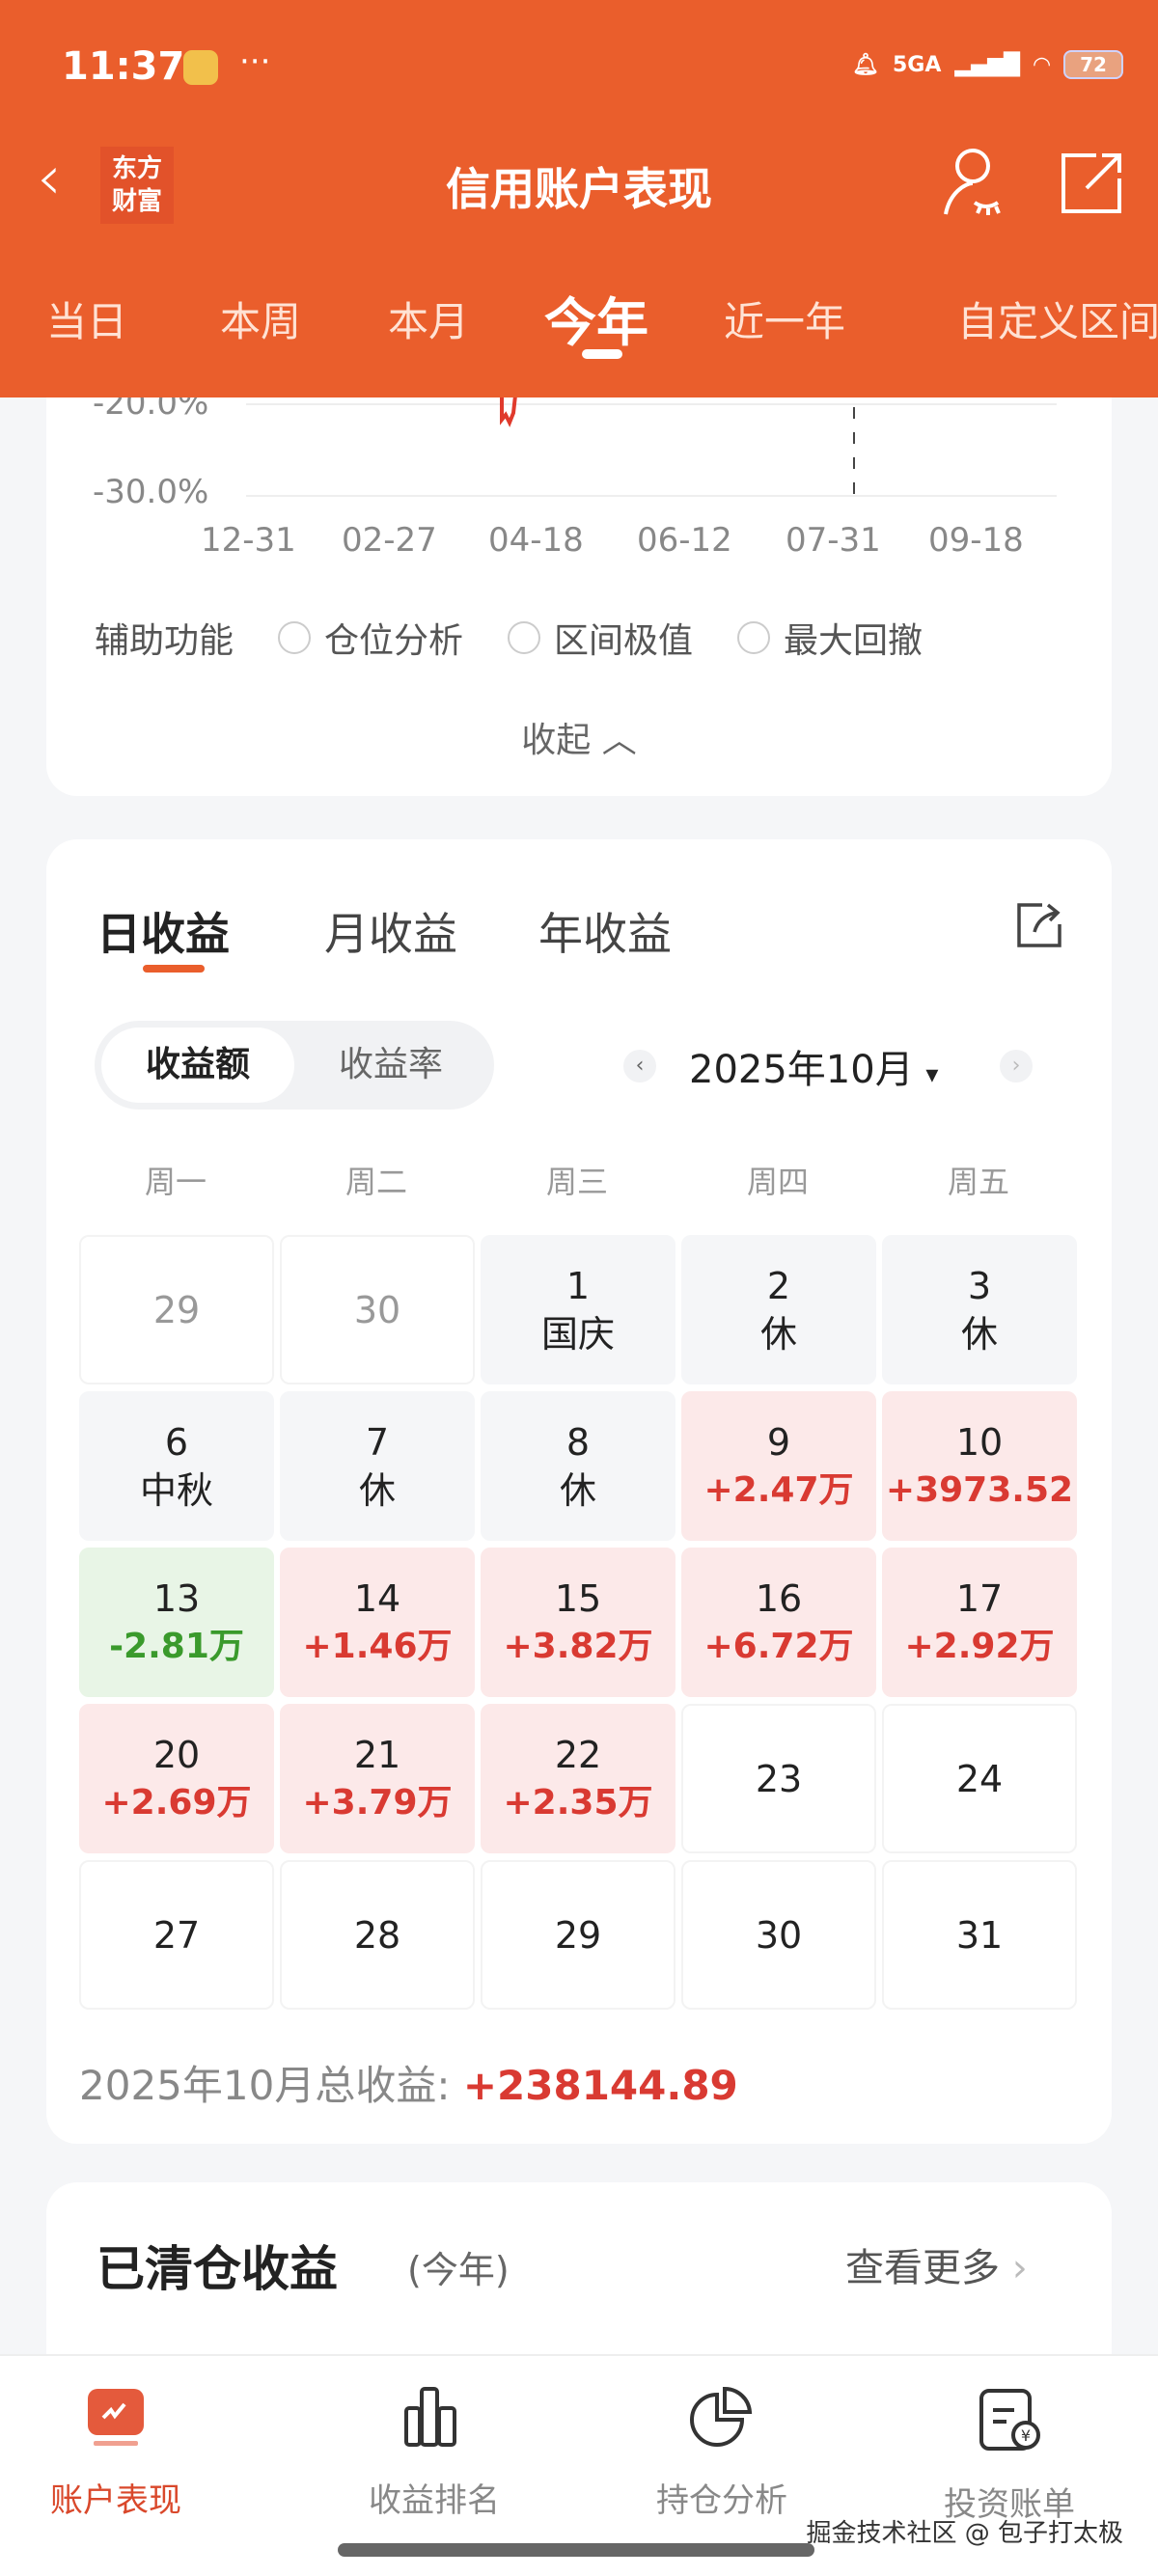 This screenshot has height=2576, width=1158. What do you see at coordinates (116, 2453) in the screenshot?
I see `nav-account-performance: 账户表现` at bounding box center [116, 2453].